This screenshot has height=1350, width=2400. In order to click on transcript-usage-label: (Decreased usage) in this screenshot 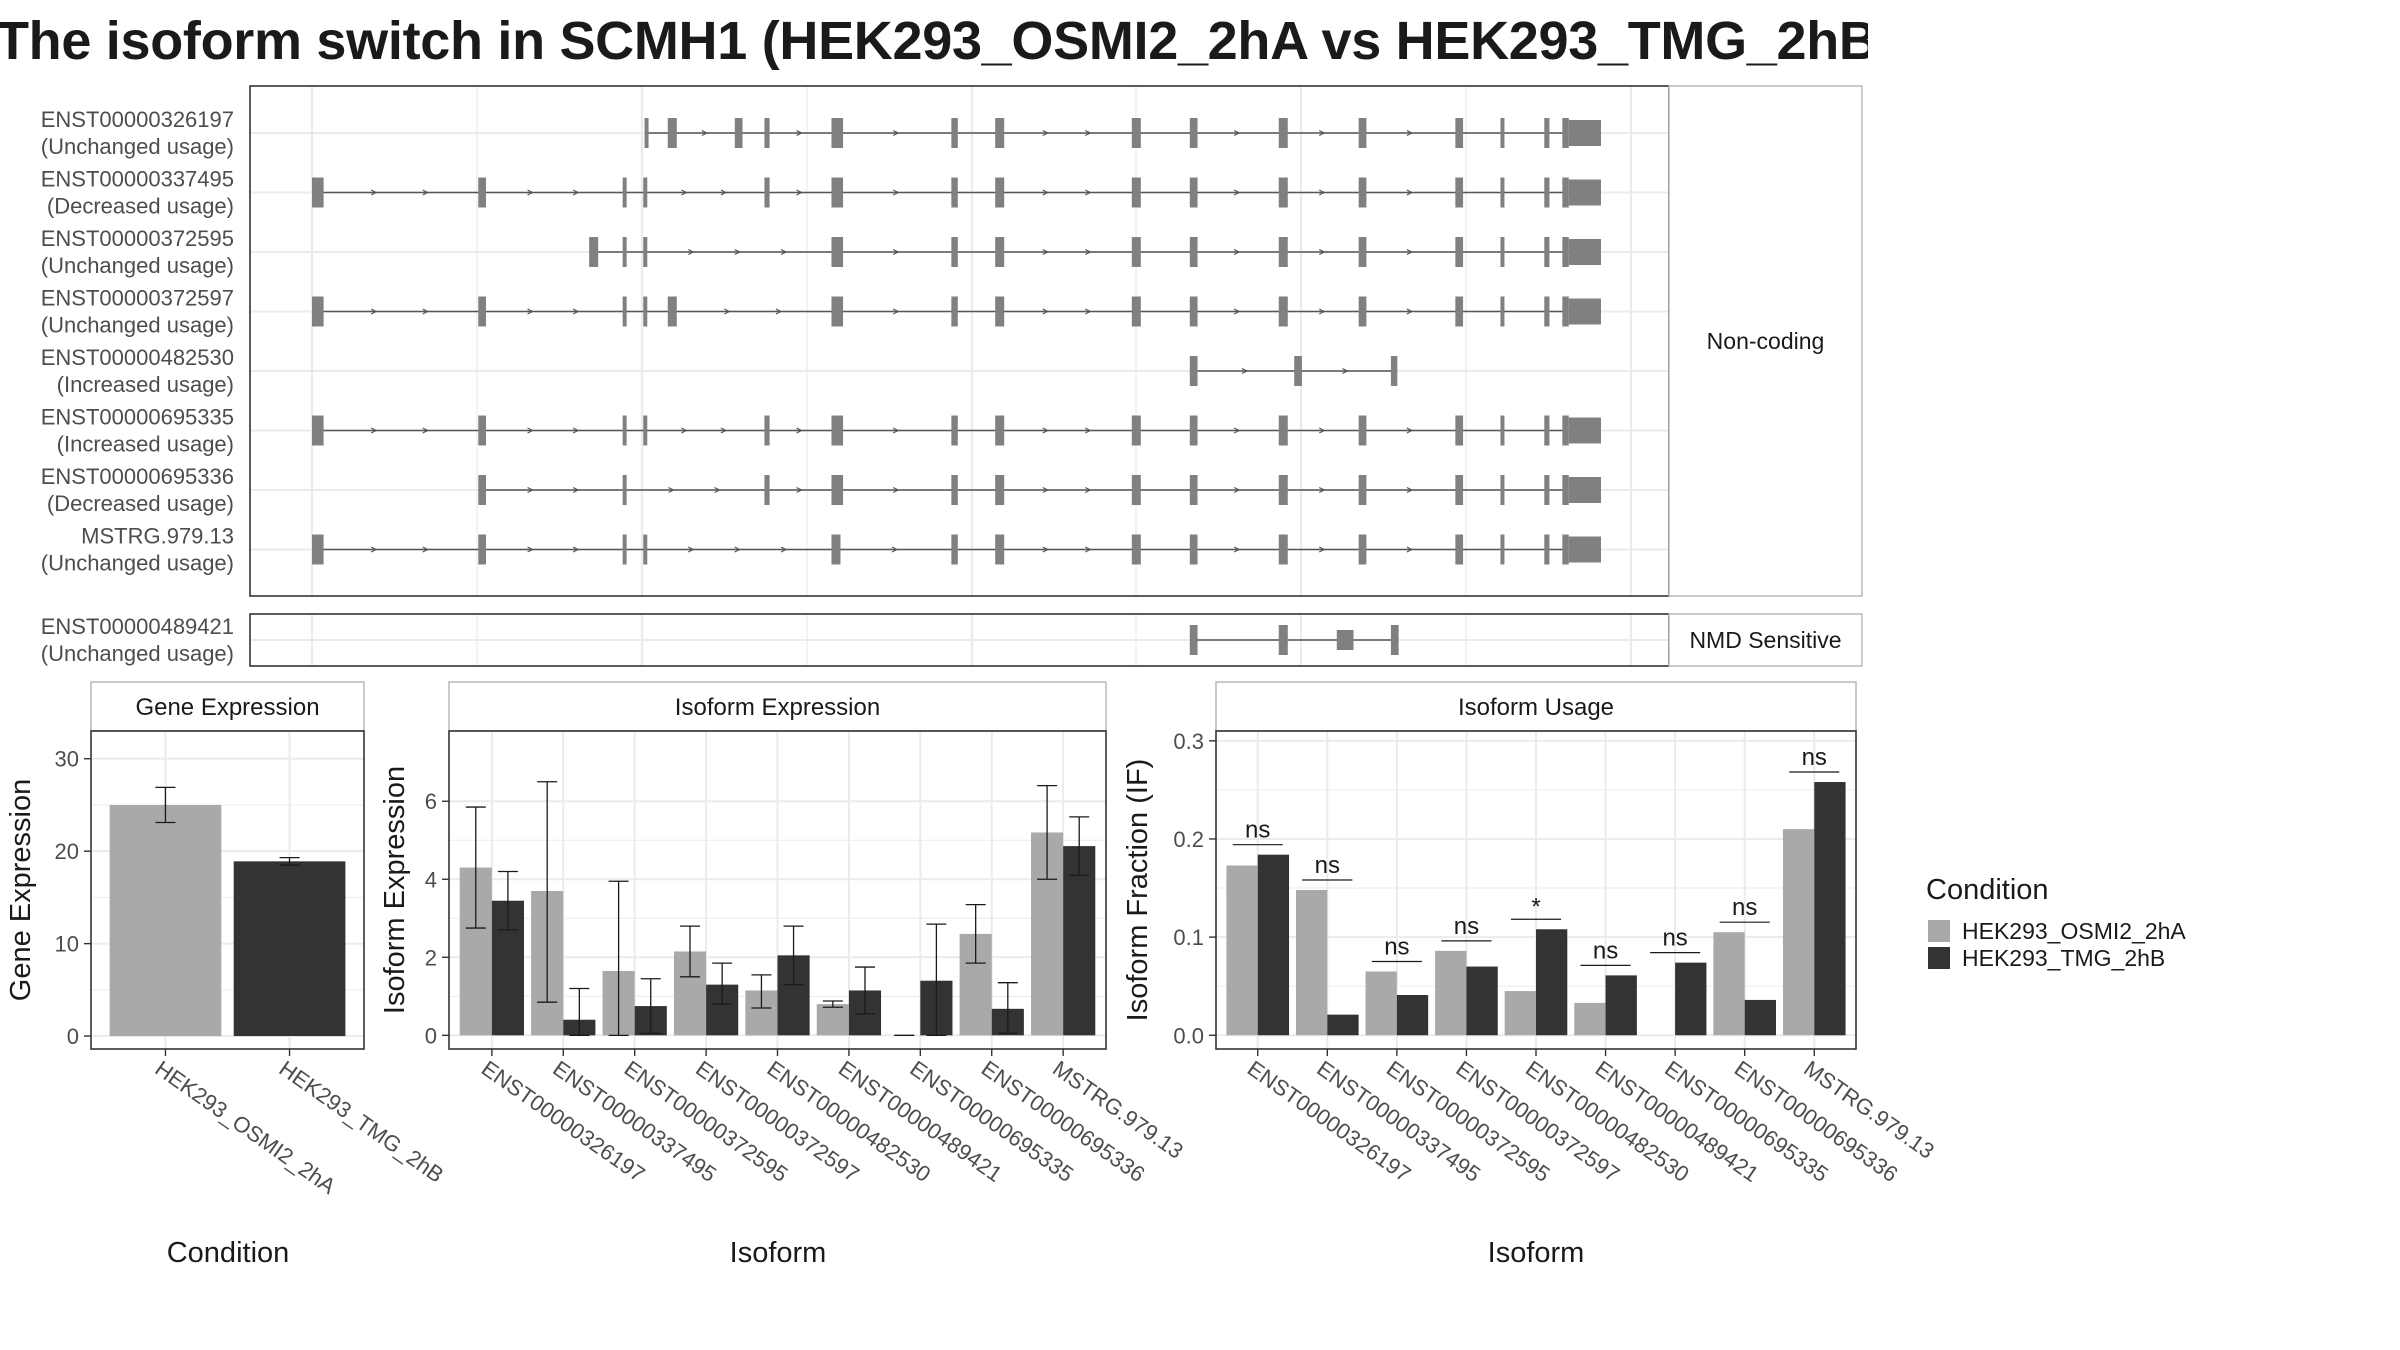, I will do `click(140, 206)`.